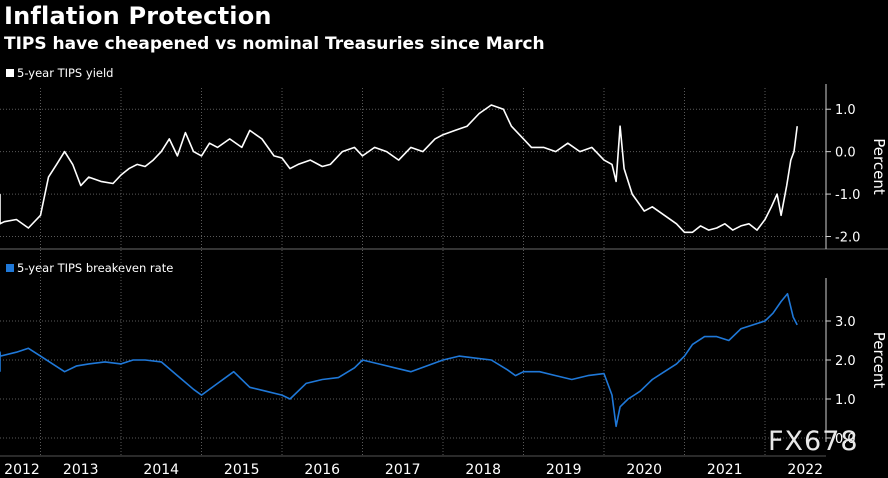 The image size is (888, 478). I want to click on x-tick-label: 2018, so click(483, 470).